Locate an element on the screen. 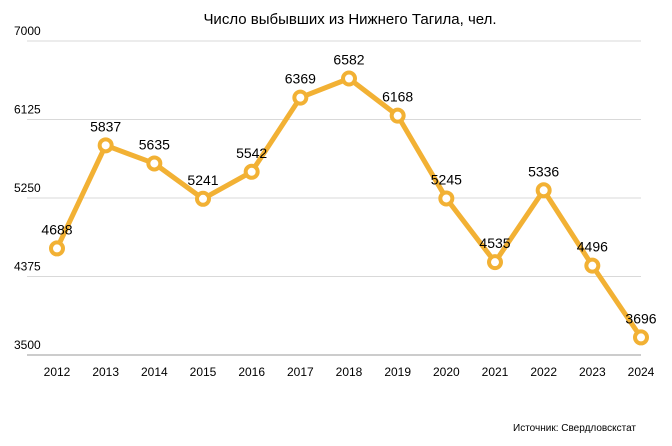  y-axis: 3500 4375 5250 6125 7000 is located at coordinates (27, 188).